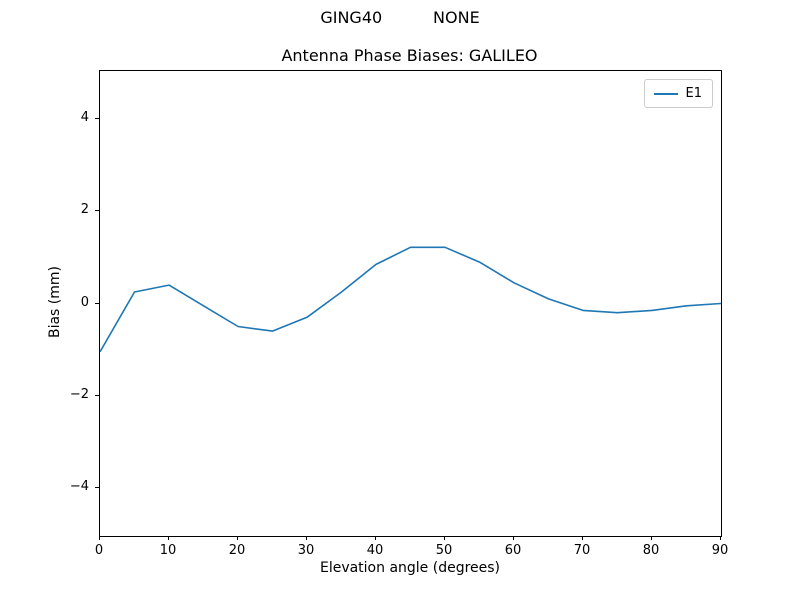  I want to click on legend: E1, so click(678, 93).